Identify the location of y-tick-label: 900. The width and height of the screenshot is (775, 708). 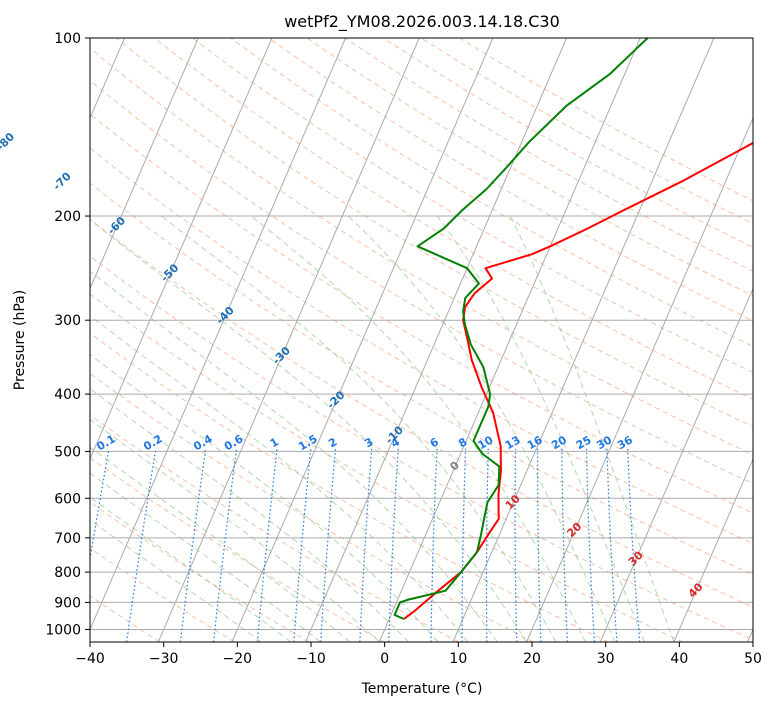
(67, 603).